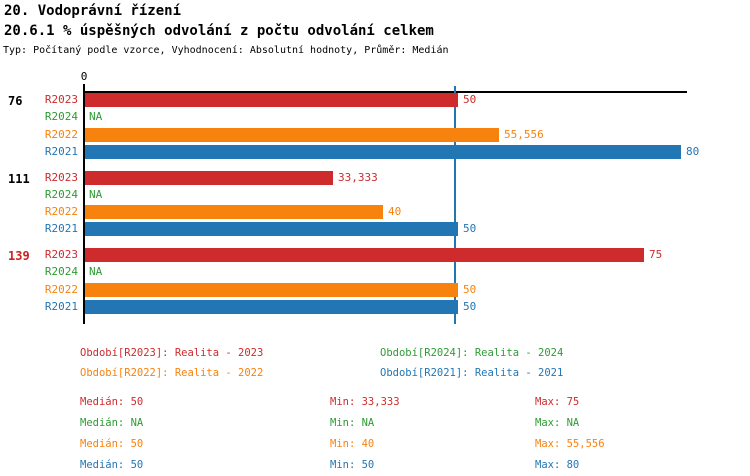 This screenshot has width=750, height=476. I want to click on stat-max: Max: NA, so click(557, 423).